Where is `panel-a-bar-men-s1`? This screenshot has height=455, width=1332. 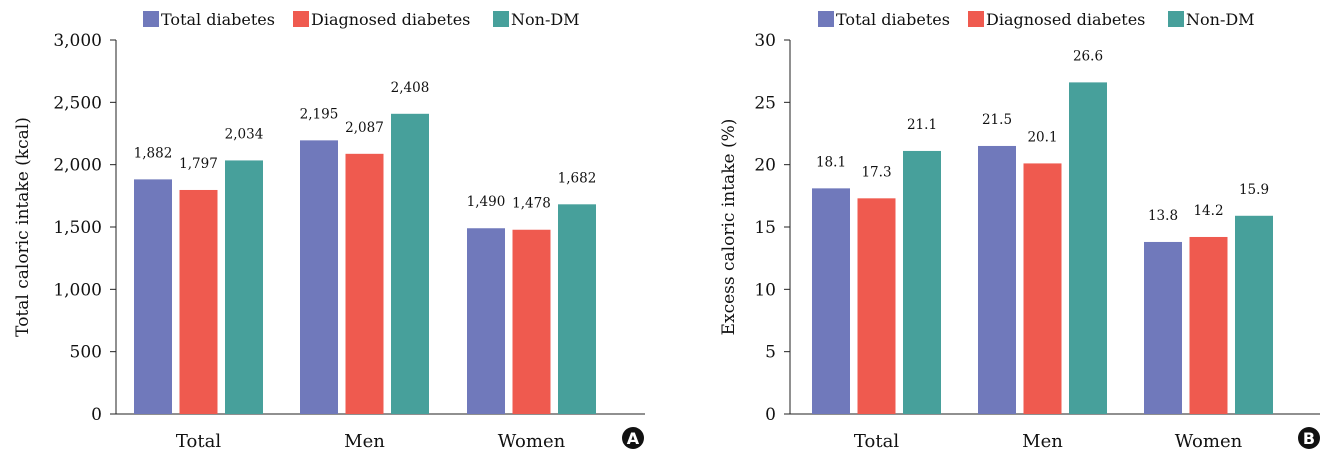
panel-a-bar-men-s1 is located at coordinates (319, 277).